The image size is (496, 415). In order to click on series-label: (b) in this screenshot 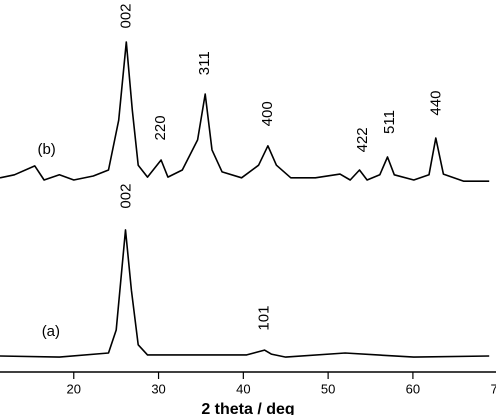, I will do `click(46, 149)`.